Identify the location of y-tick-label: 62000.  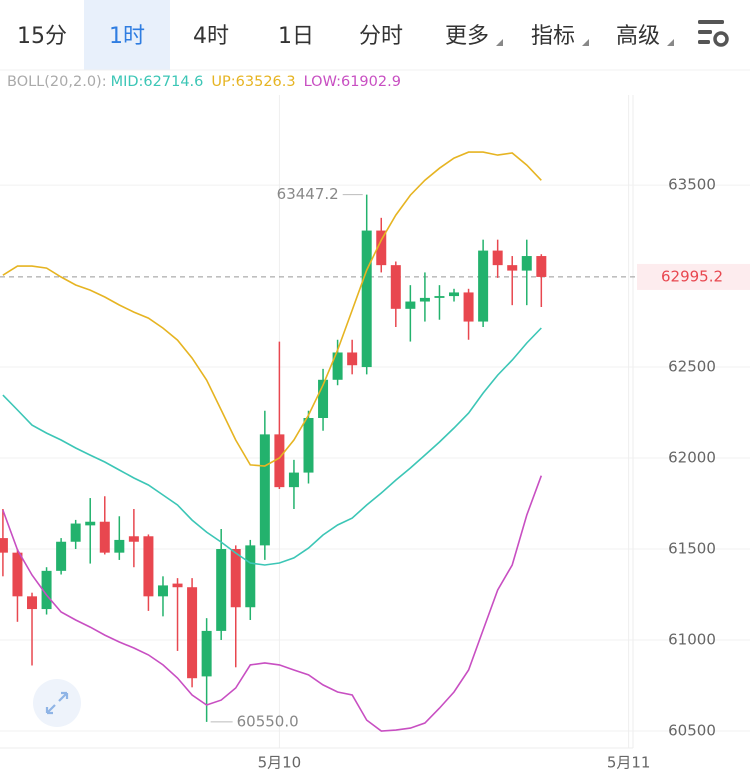
(692, 458).